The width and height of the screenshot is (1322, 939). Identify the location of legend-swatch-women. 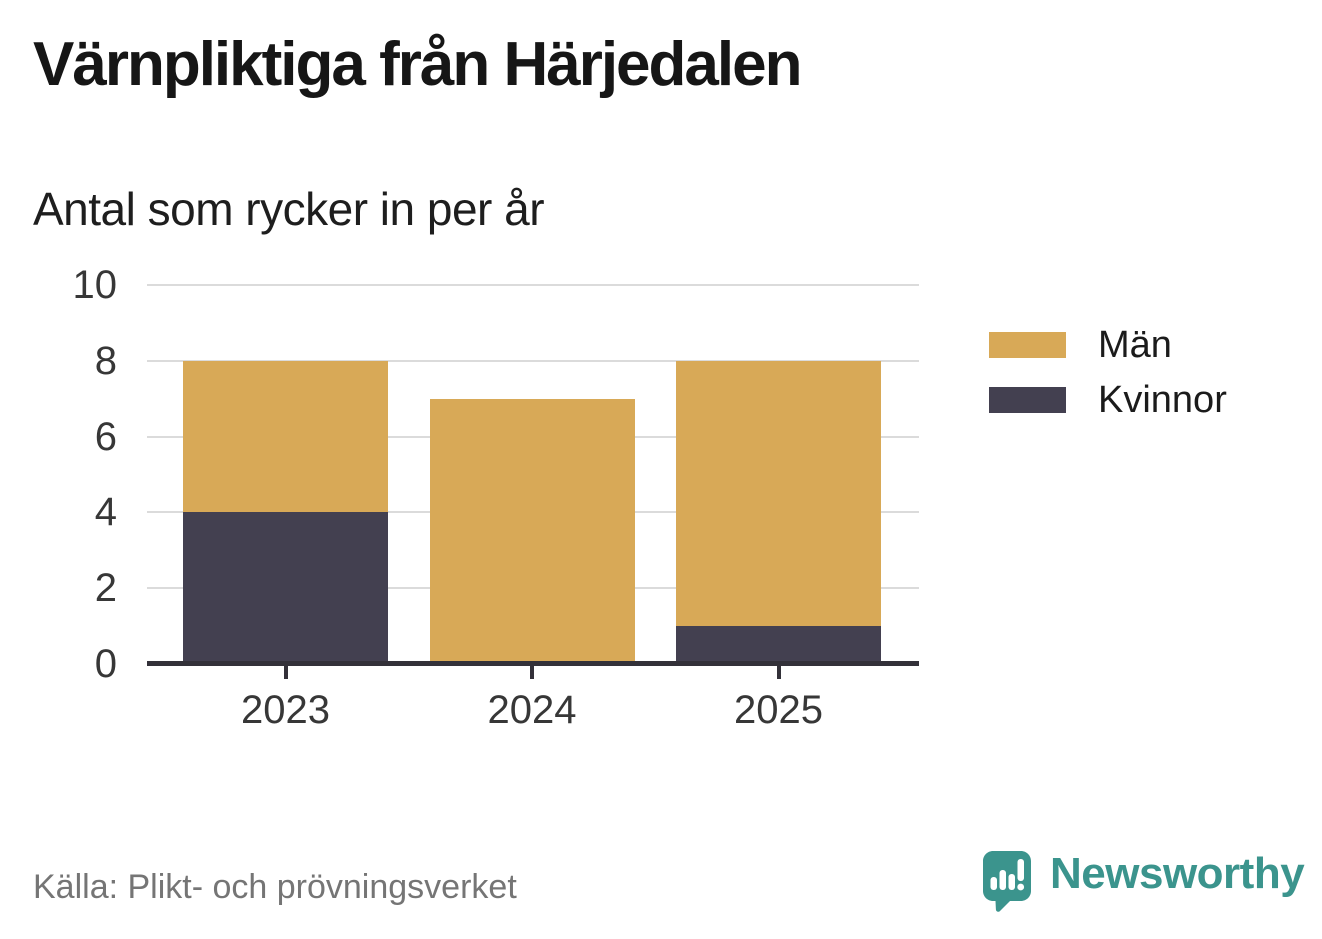
(1027, 400).